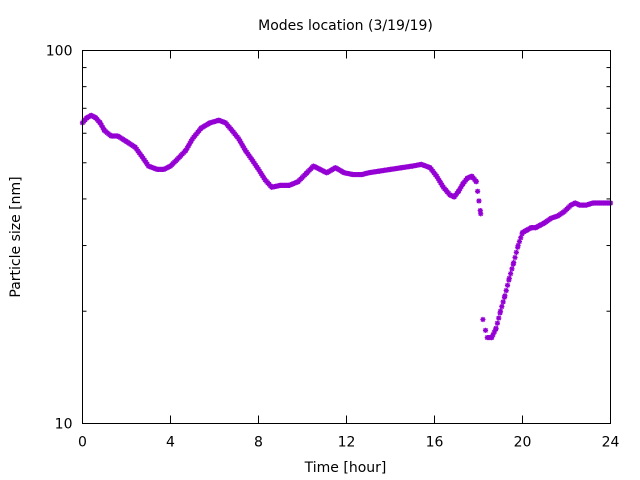 The image size is (640, 480). I want to click on x-tick-label: 0, so click(82, 443).